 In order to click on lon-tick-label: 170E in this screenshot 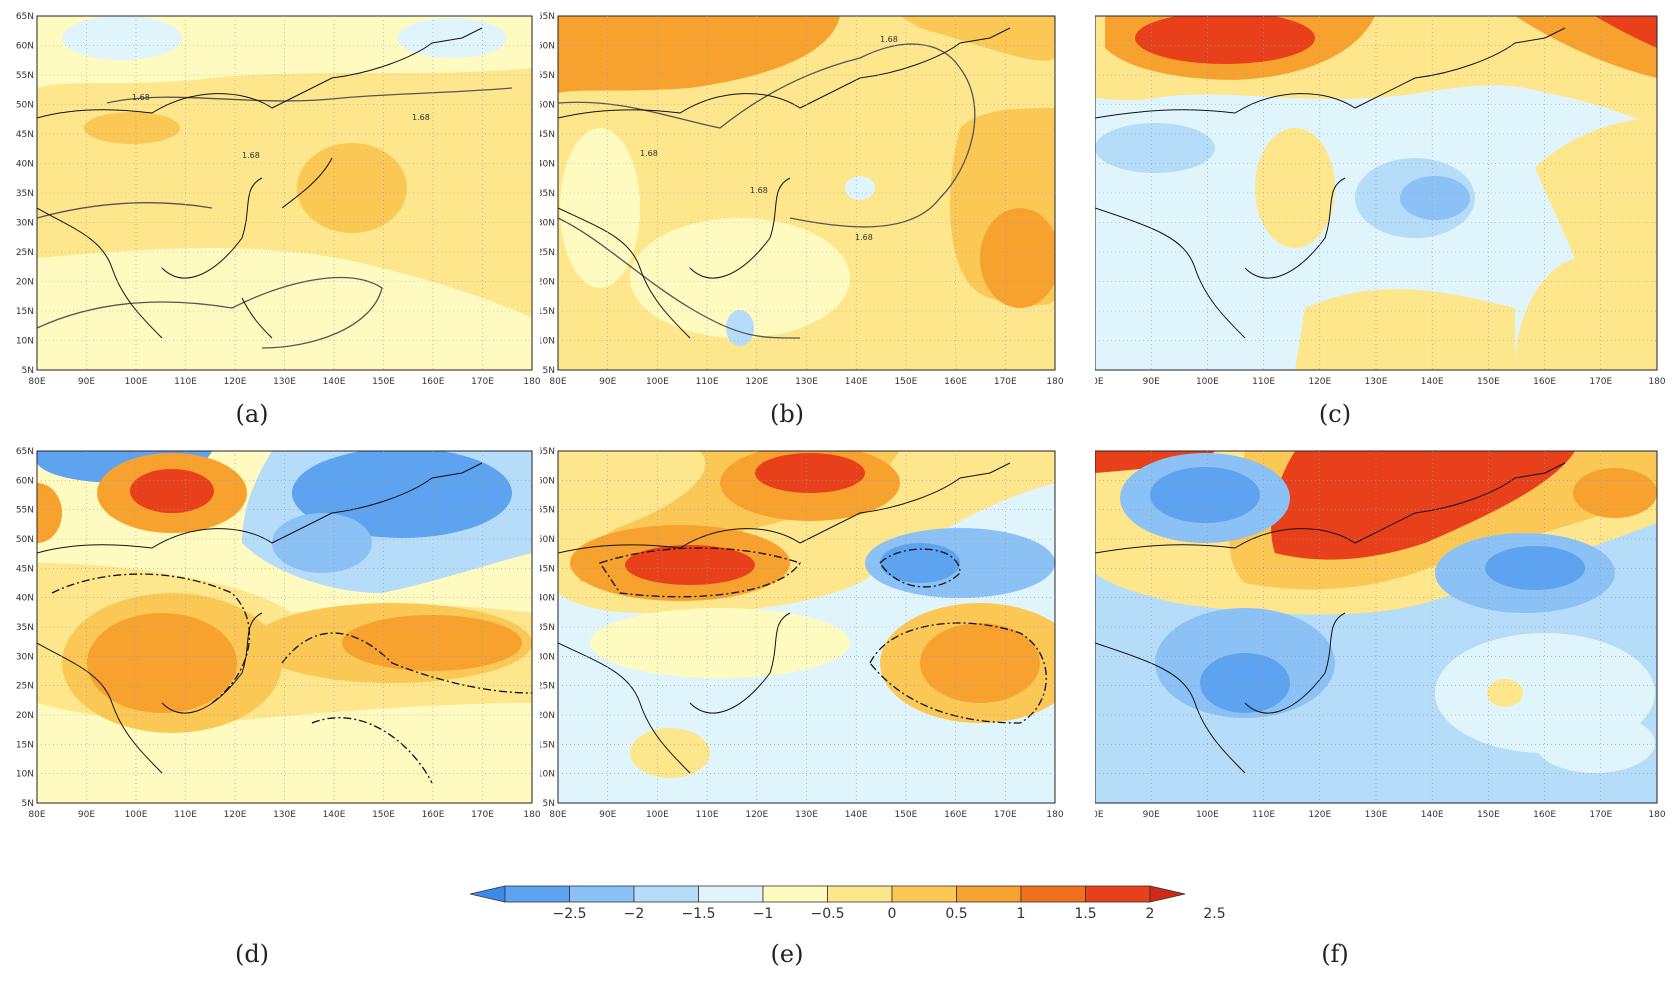, I will do `click(482, 382)`.